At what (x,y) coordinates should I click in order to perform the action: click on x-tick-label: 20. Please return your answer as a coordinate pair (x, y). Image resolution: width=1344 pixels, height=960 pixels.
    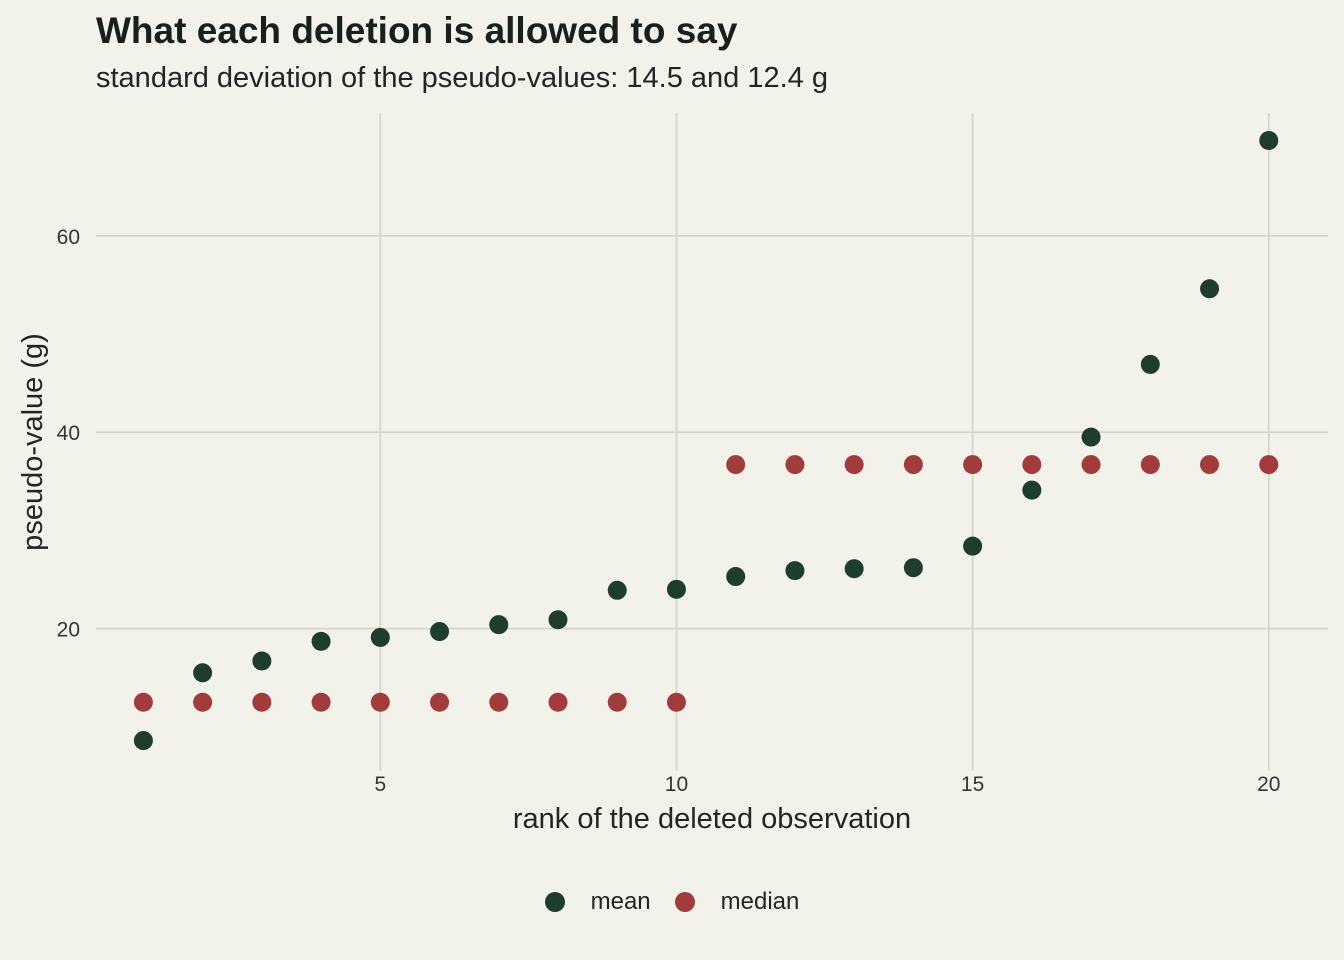
    Looking at the image, I should click on (1268, 784).